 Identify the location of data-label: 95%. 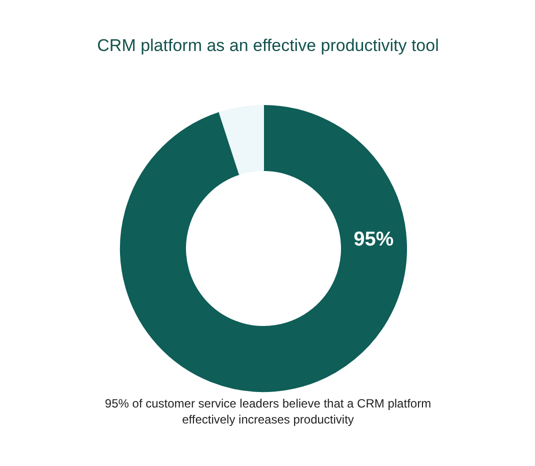
(374, 239).